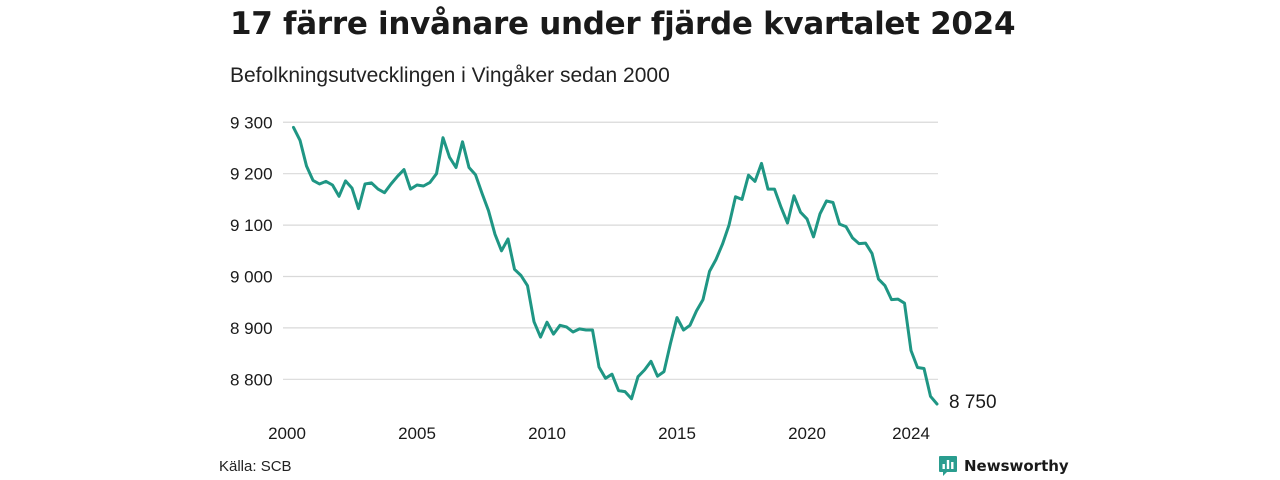  I want to click on end-value-label: 8 750, so click(973, 402).